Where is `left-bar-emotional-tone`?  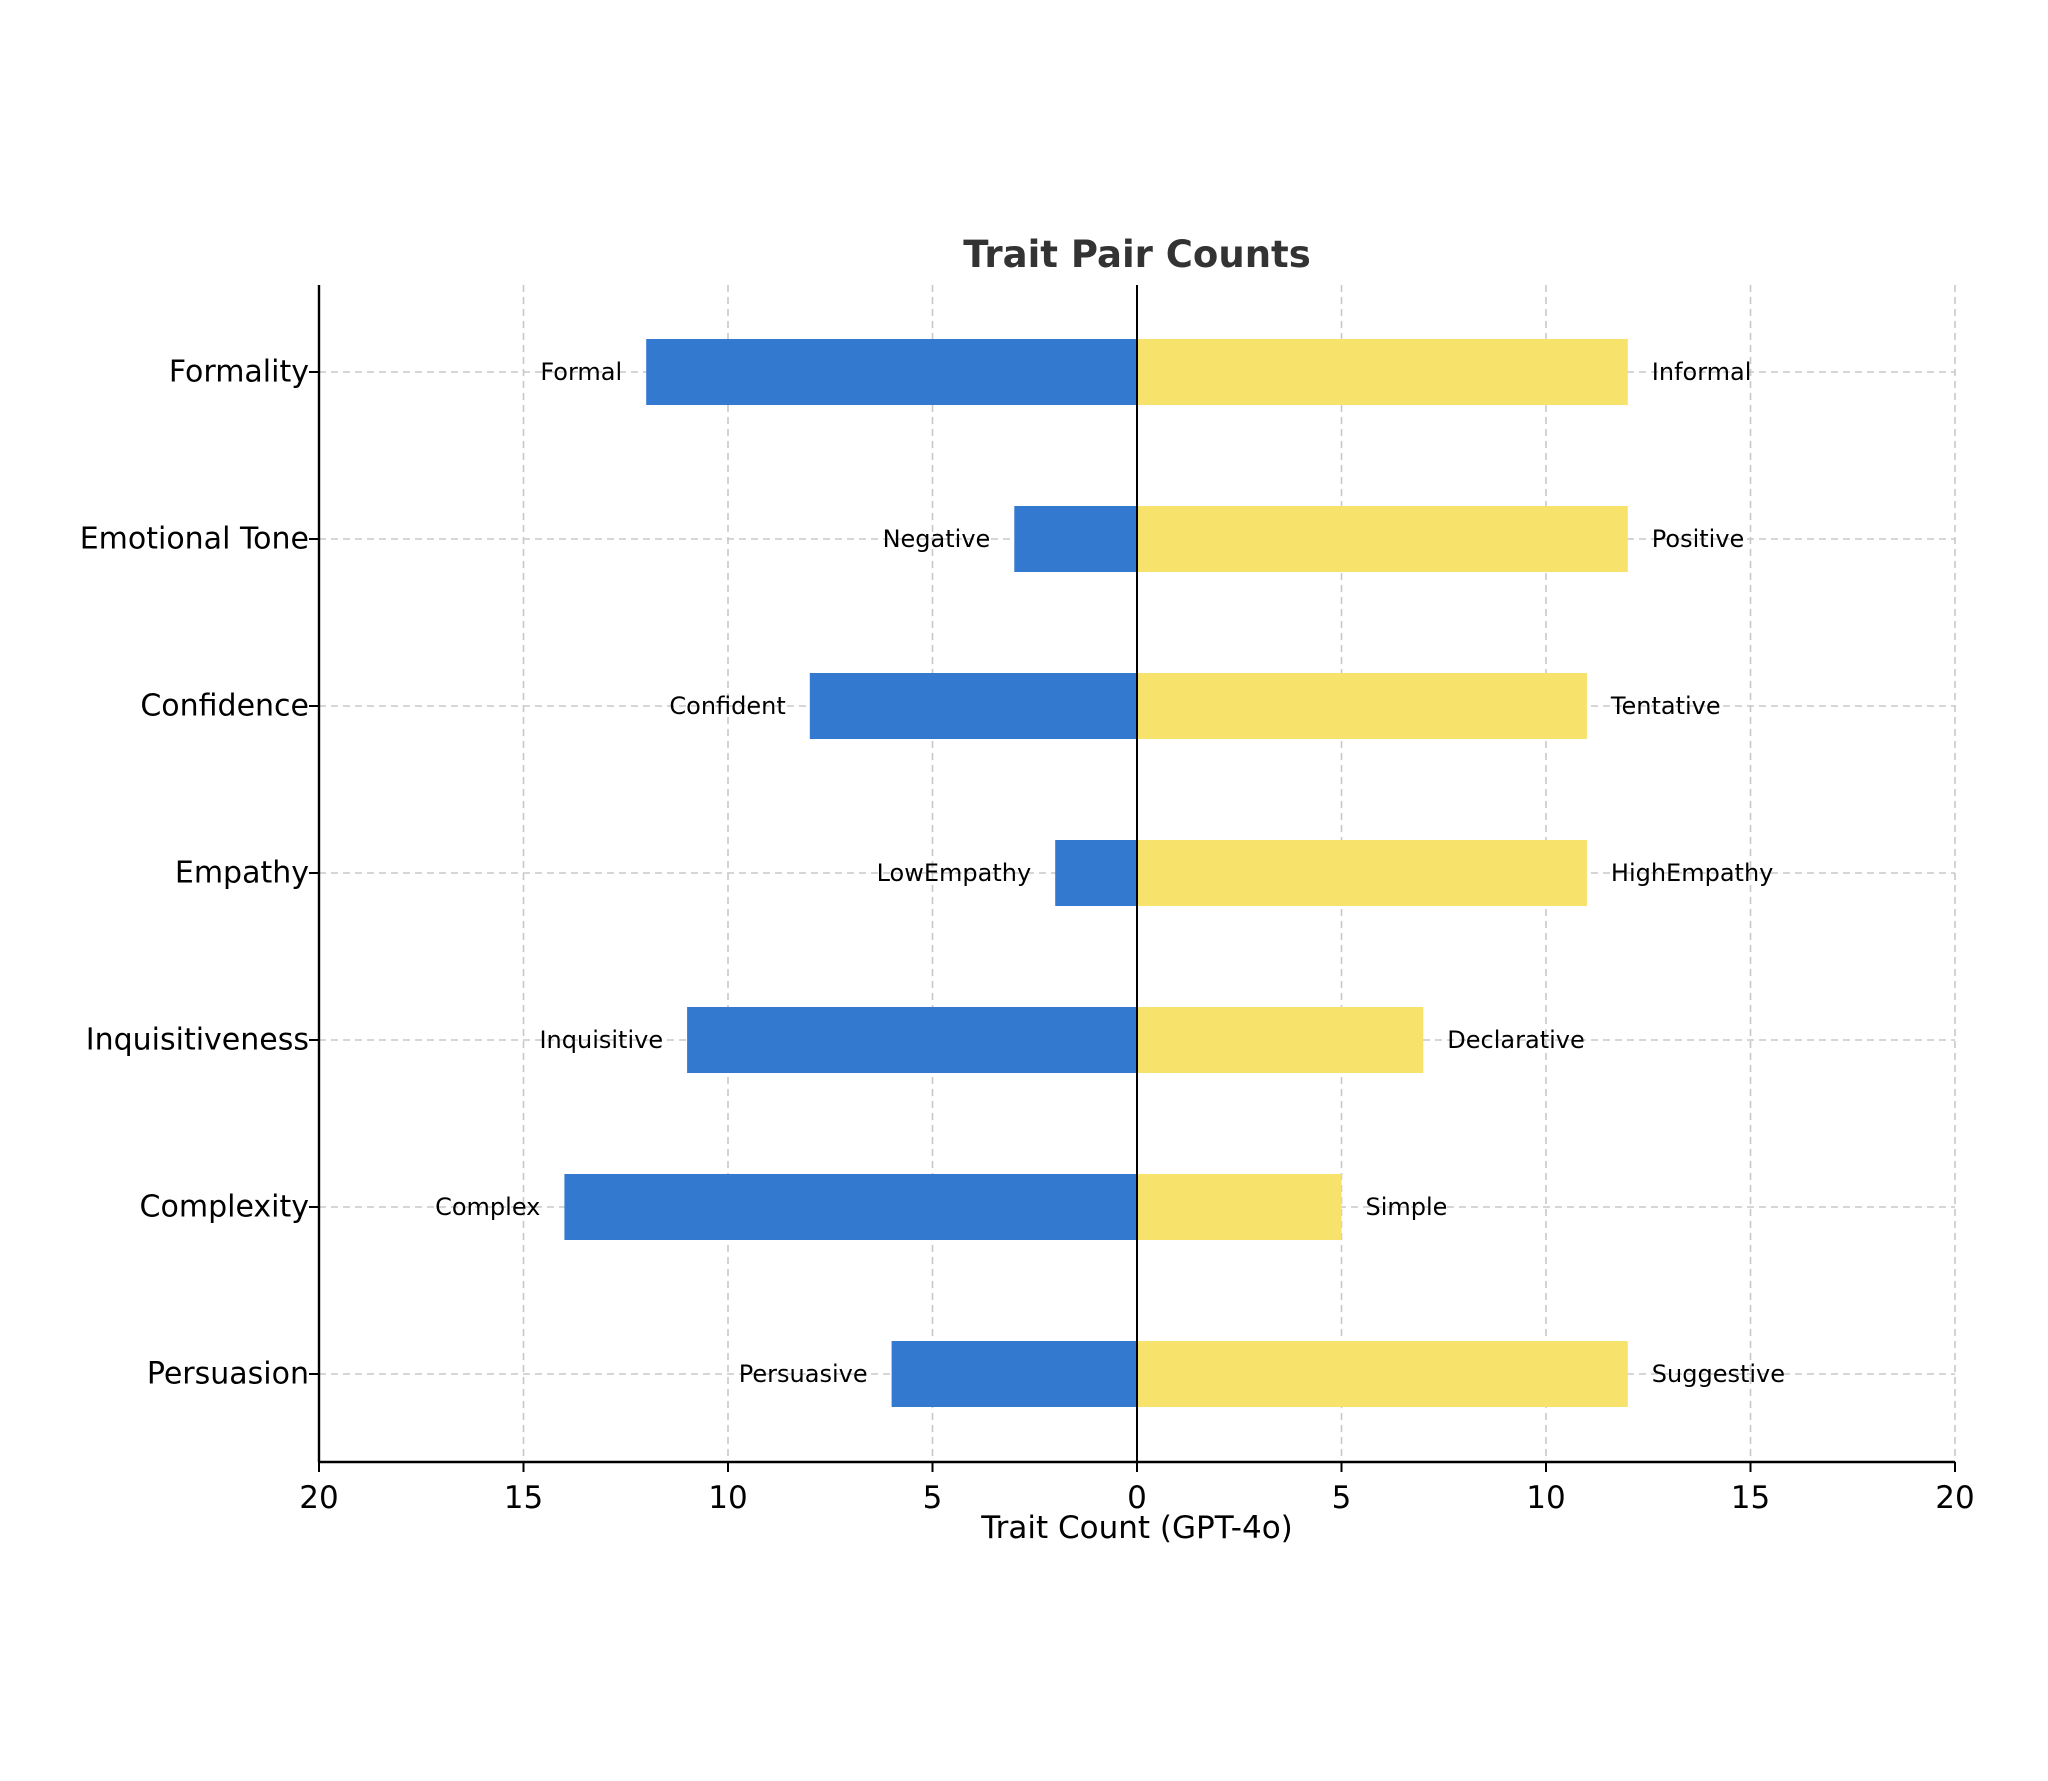
left-bar-emotional-tone is located at coordinates (1075, 539).